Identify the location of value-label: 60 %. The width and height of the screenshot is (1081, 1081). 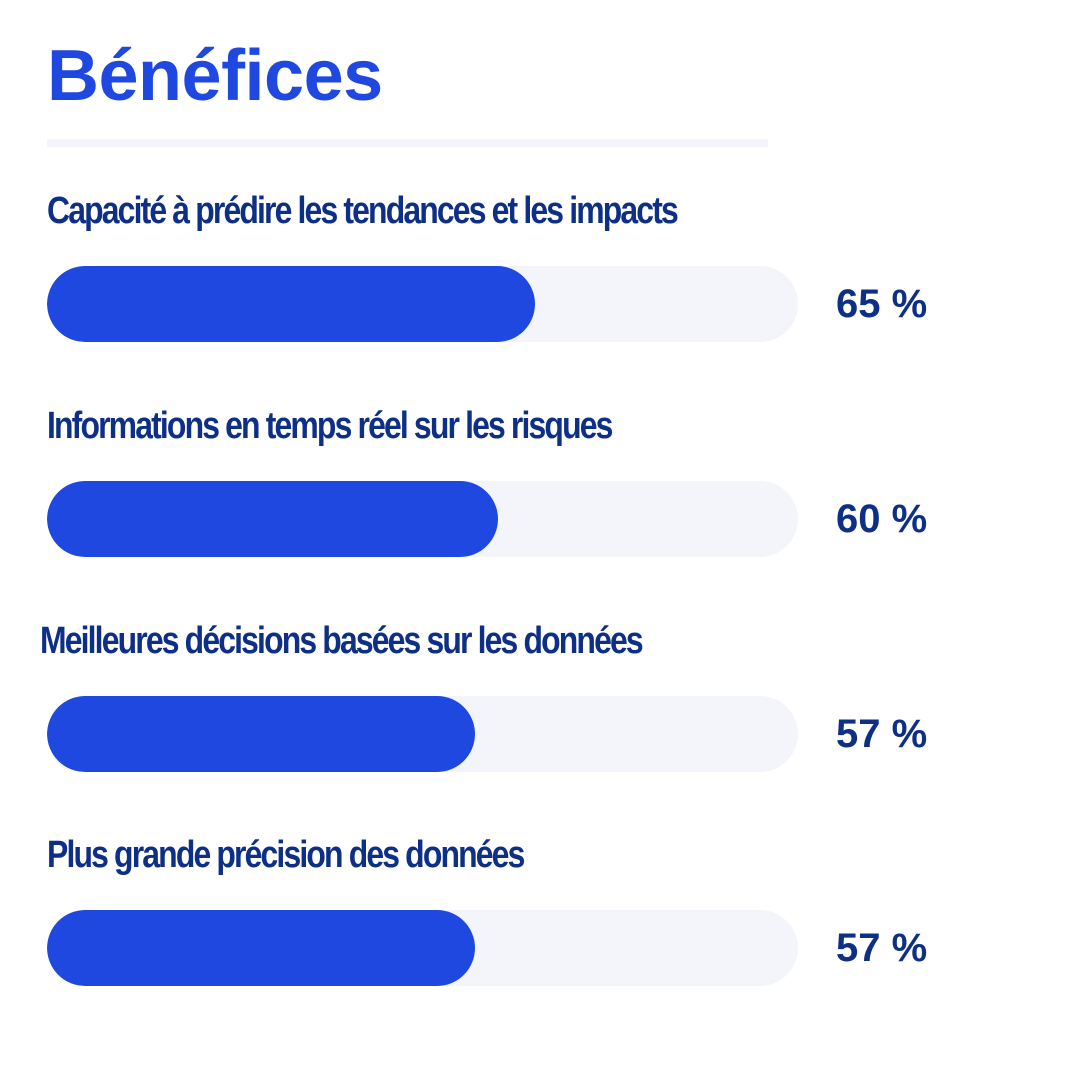
(882, 519).